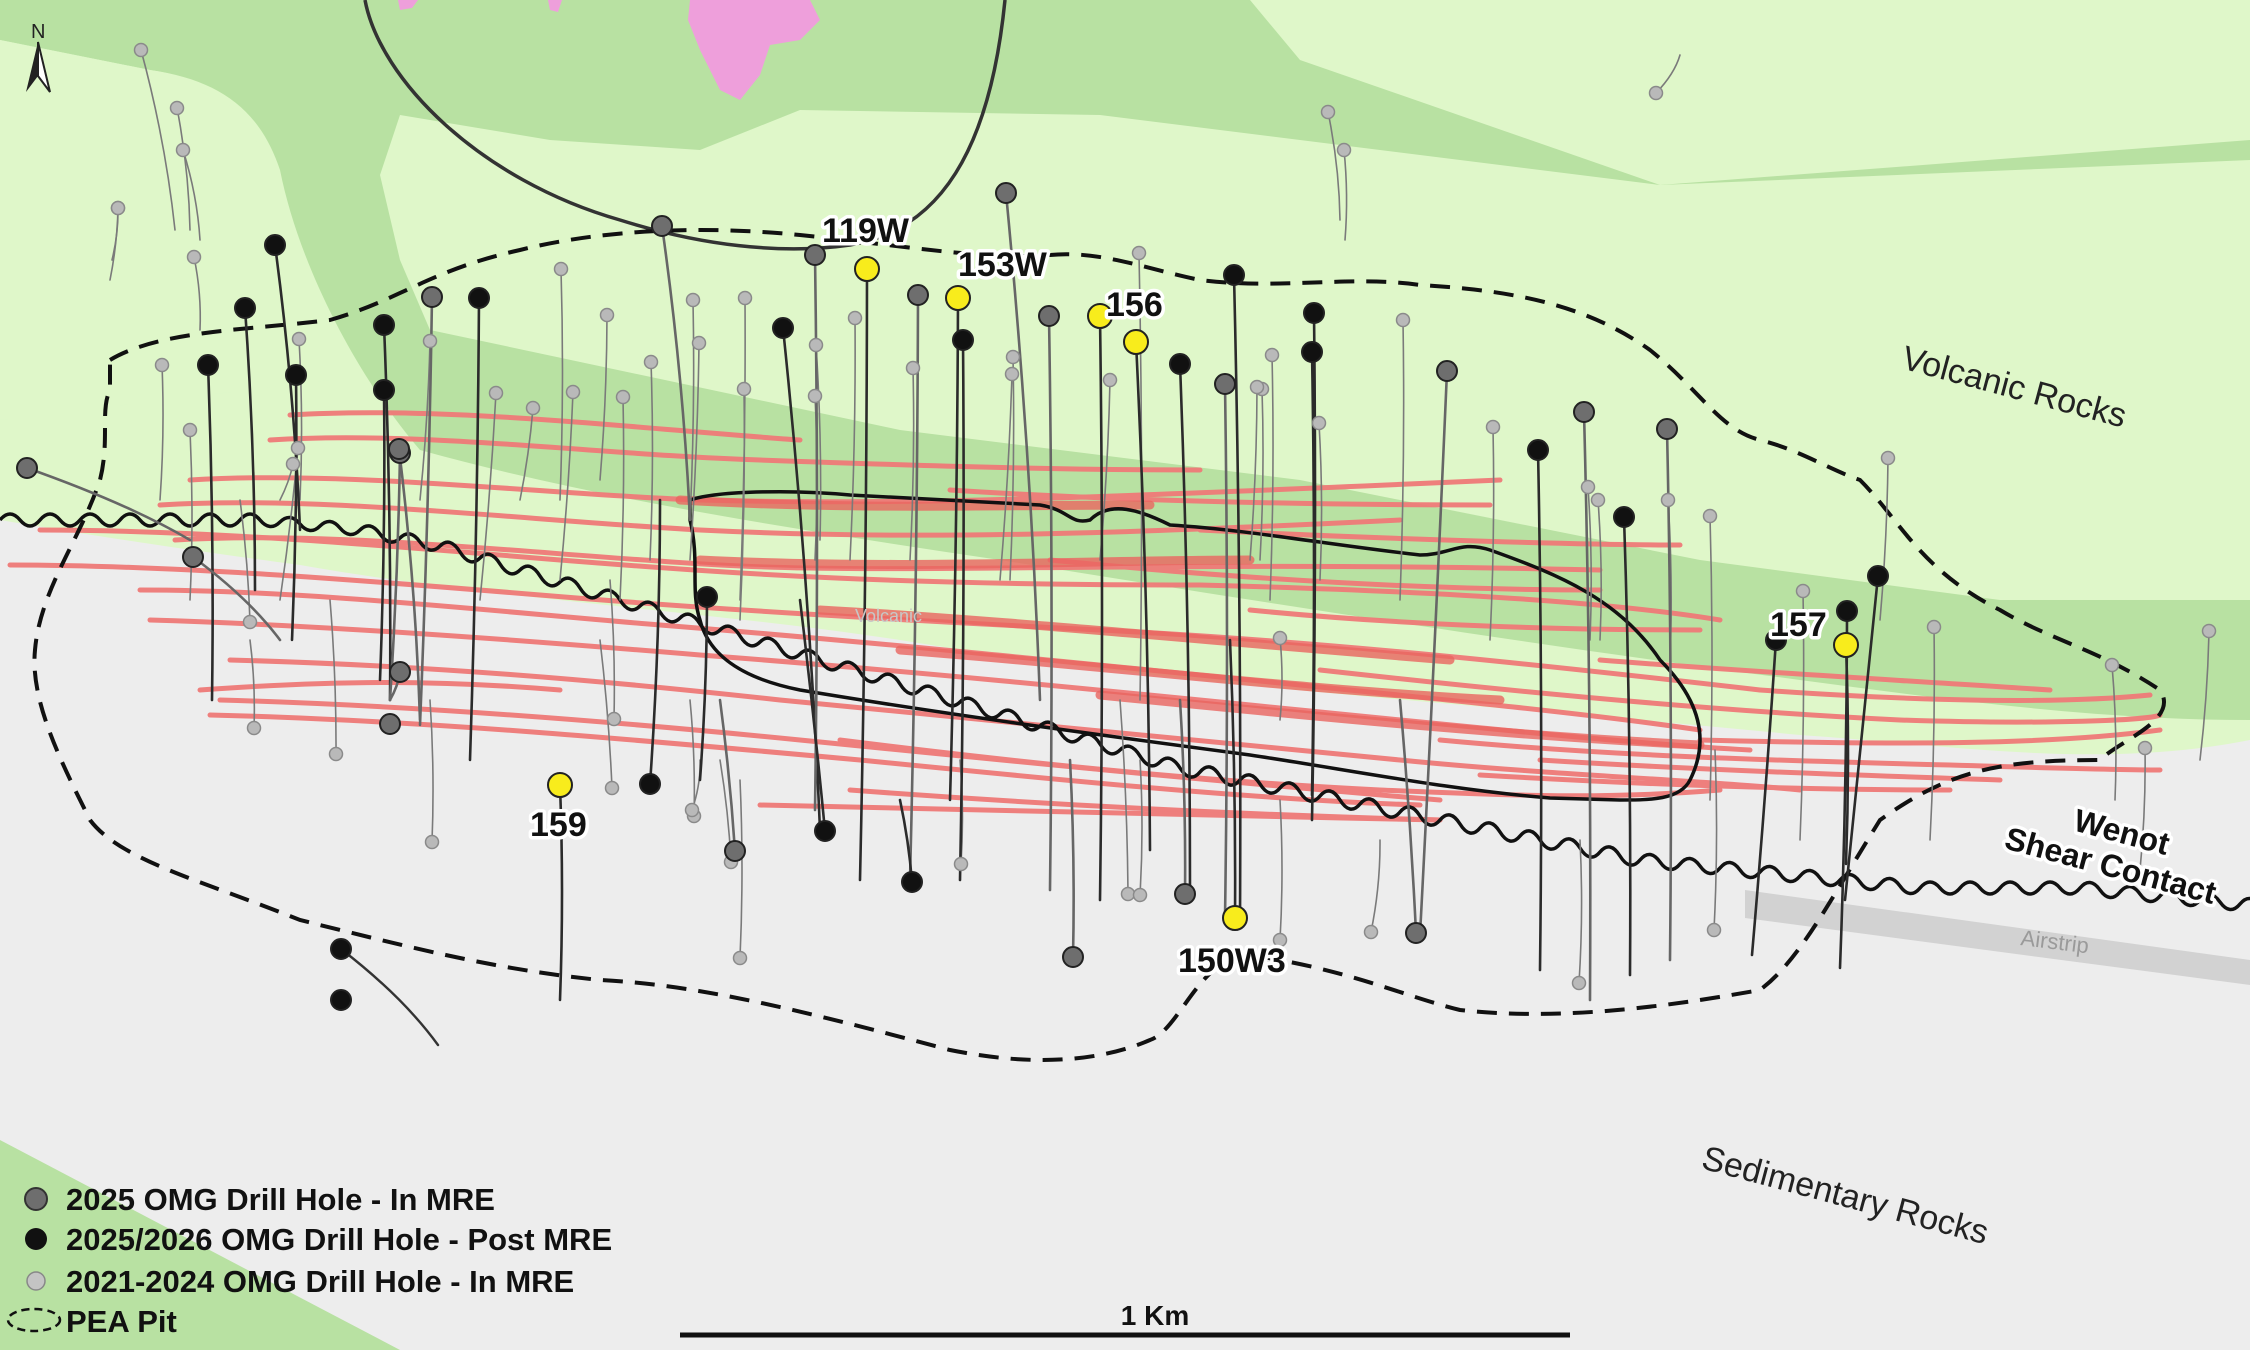 This screenshot has height=1350, width=2250. I want to click on mineralised-veins-thick, so click(1190, 622).